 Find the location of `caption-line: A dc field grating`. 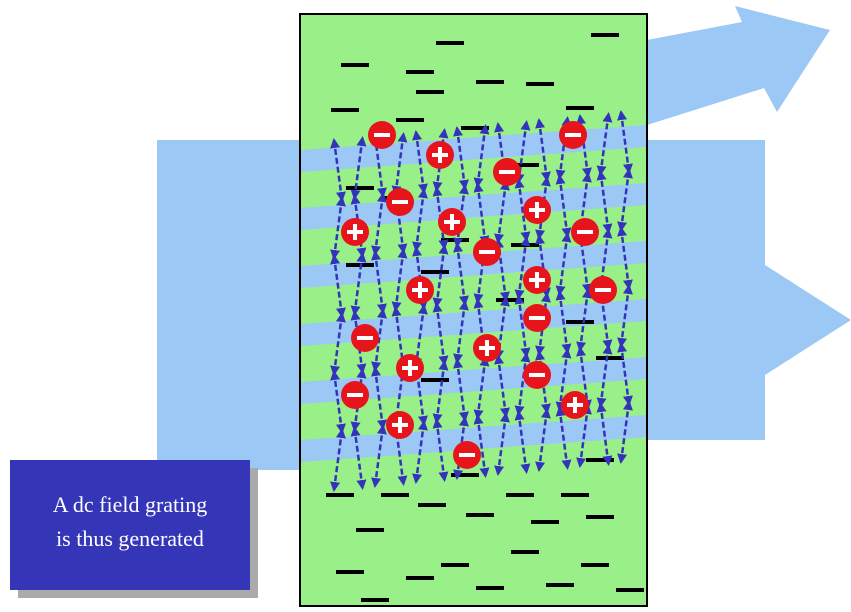

caption-line: A dc field grating is located at coordinates (130, 504).